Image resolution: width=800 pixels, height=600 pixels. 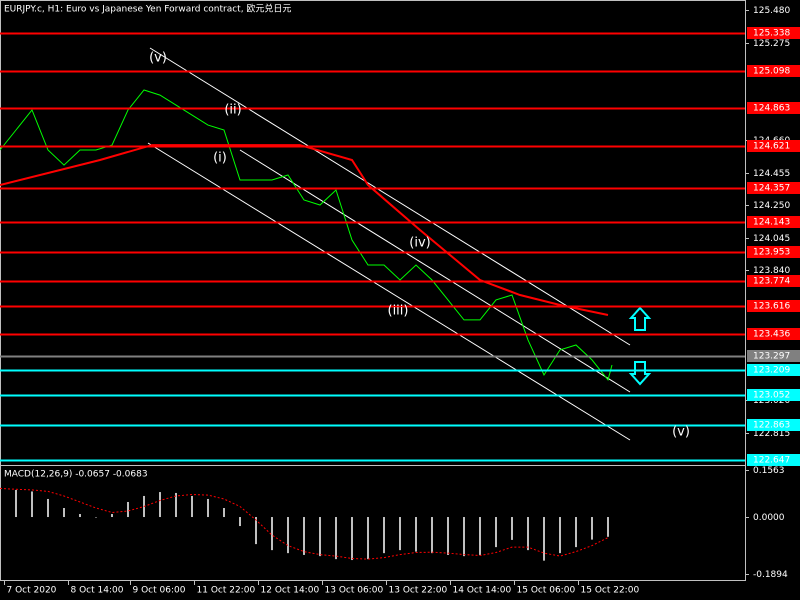 What do you see at coordinates (32, 591) in the screenshot?
I see `x-tick-label: 7 Oct 2020` at bounding box center [32, 591].